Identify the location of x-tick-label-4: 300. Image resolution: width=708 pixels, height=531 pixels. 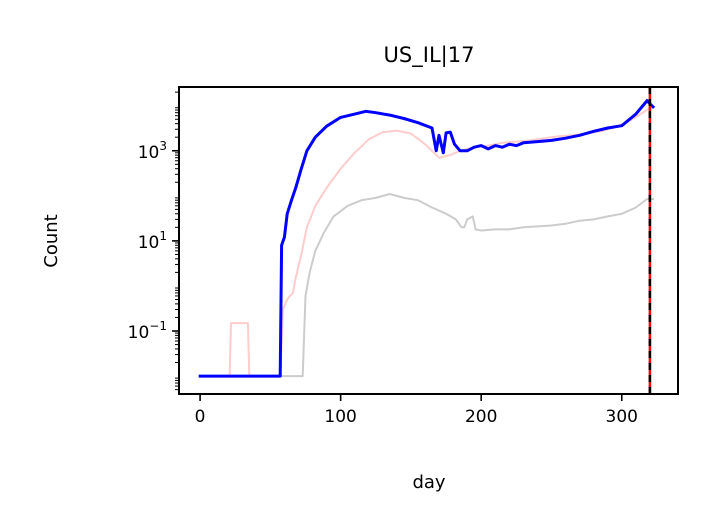
(622, 417).